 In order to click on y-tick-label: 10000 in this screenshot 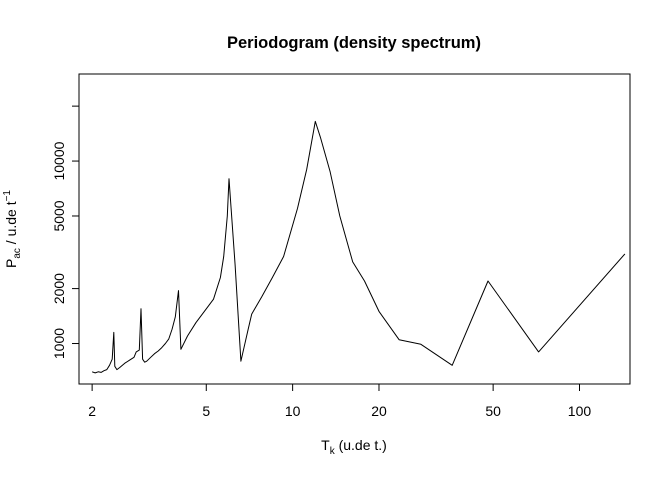, I will do `click(59, 160)`.